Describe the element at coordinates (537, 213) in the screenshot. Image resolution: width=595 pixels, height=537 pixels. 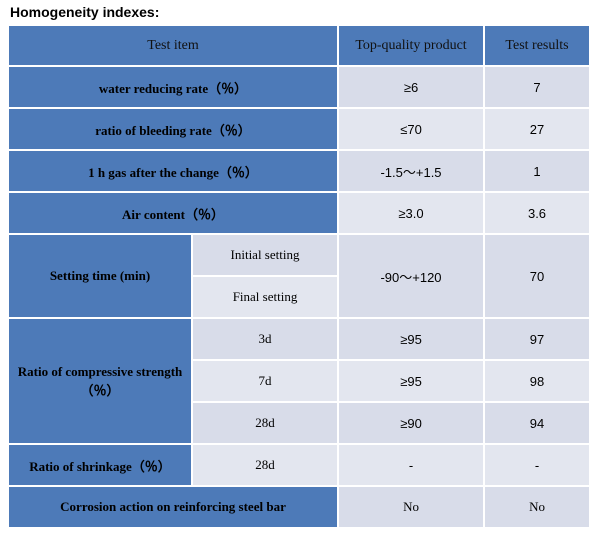
I see `result-cell: 3.6` at that location.